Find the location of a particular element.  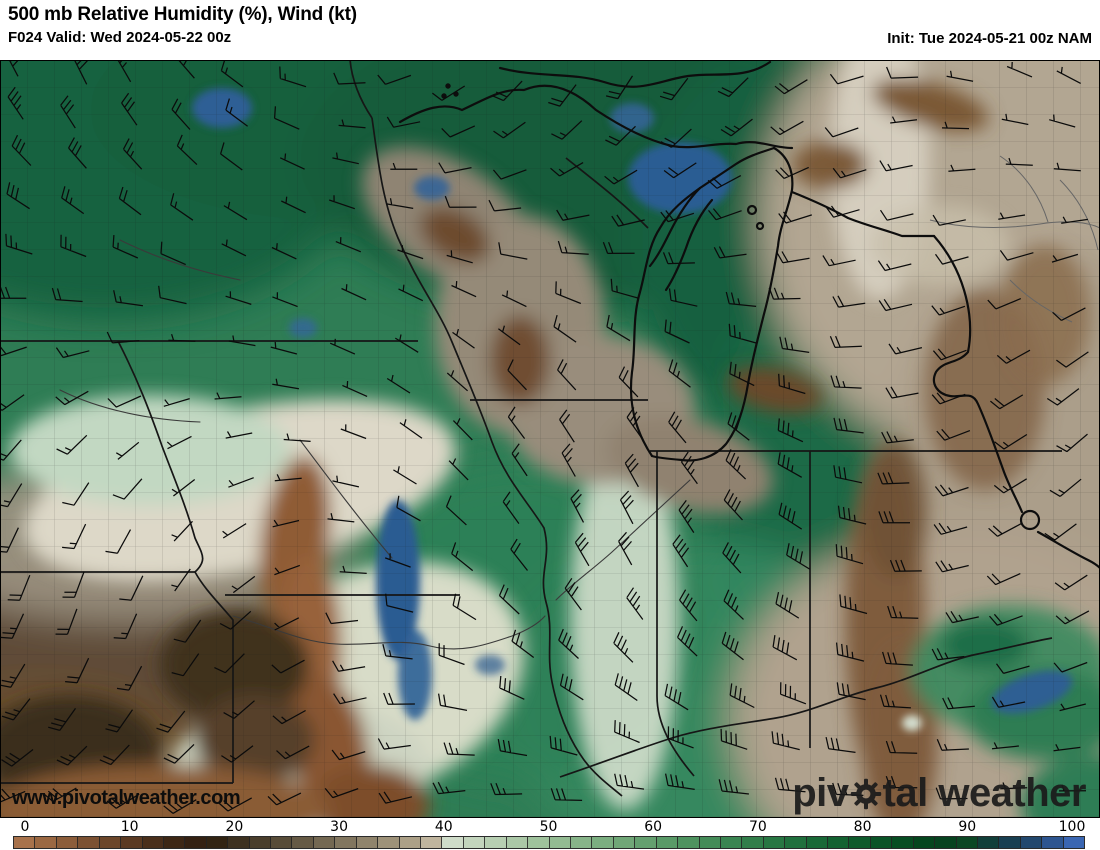

colorbar-tick-label: 60 is located at coordinates (653, 827).